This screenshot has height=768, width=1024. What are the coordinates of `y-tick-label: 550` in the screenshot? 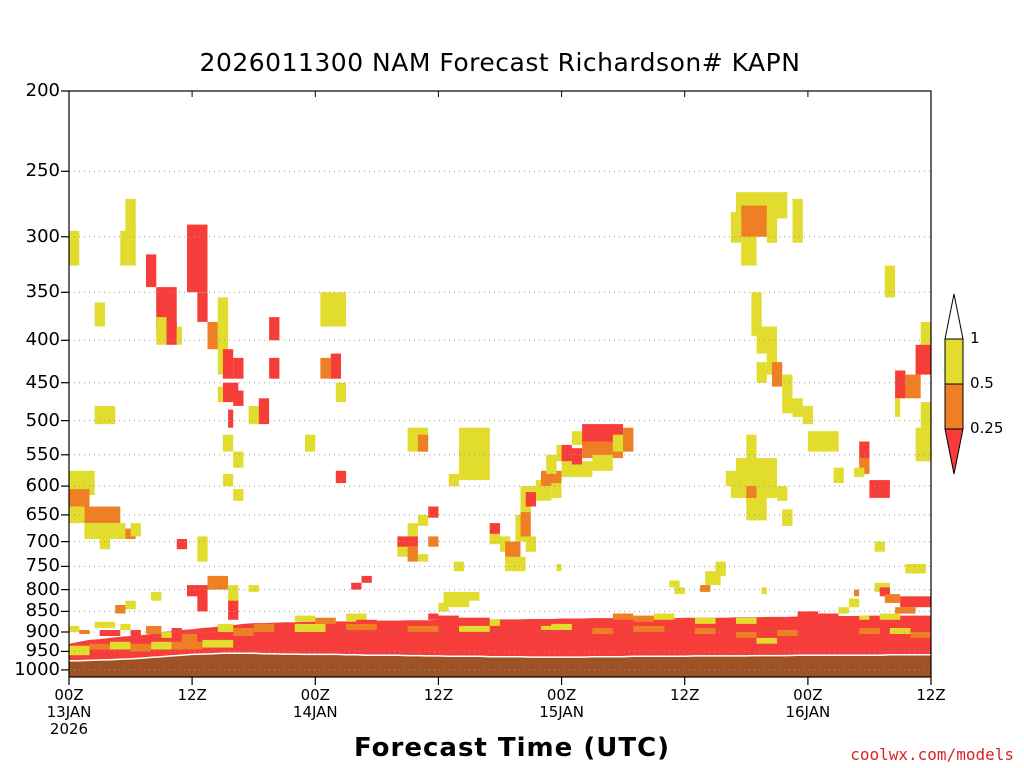 It's located at (42, 454).